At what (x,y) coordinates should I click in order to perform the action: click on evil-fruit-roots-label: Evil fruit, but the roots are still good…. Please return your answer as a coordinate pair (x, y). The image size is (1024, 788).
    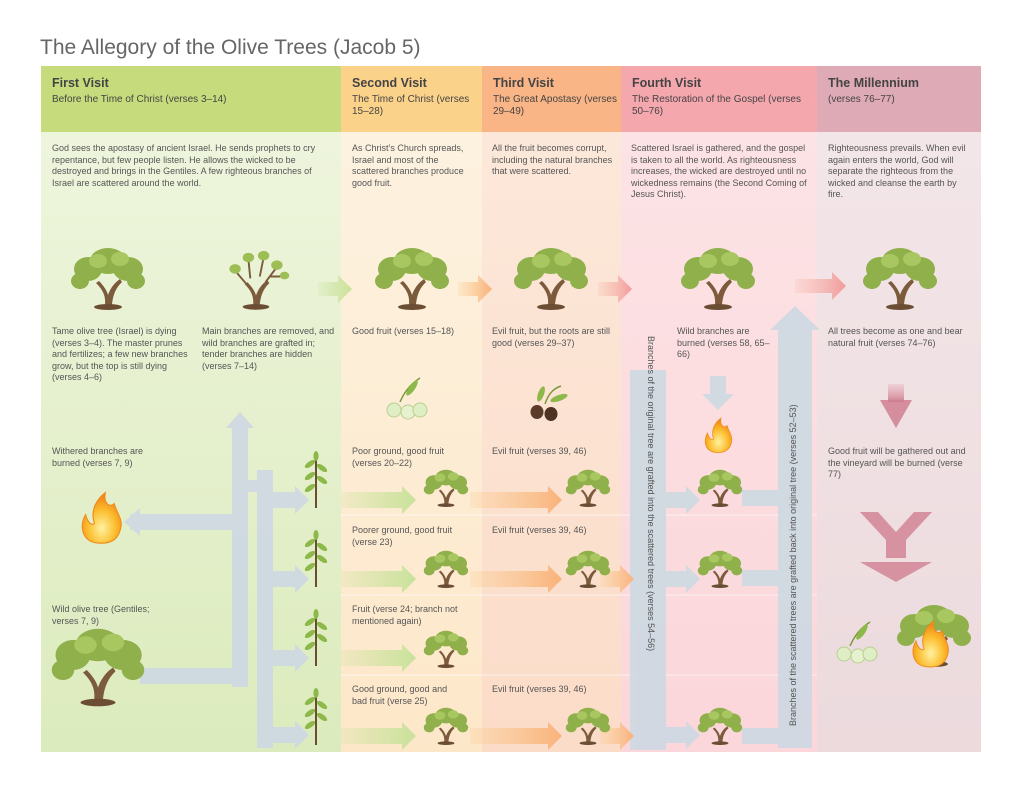
    Looking at the image, I should click on (551, 337).